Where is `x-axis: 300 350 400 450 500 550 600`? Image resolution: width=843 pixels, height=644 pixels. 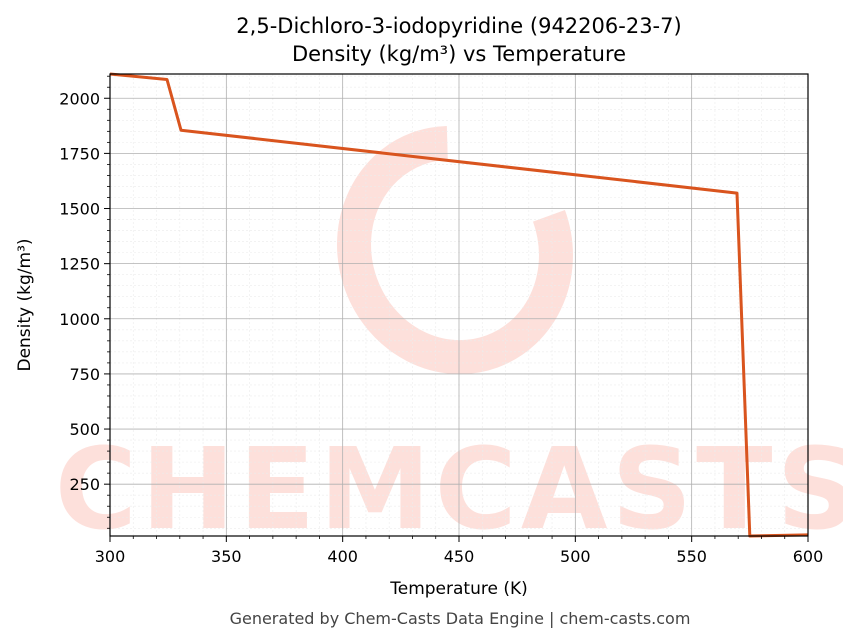 x-axis: 300 350 400 450 500 550 600 is located at coordinates (459, 551).